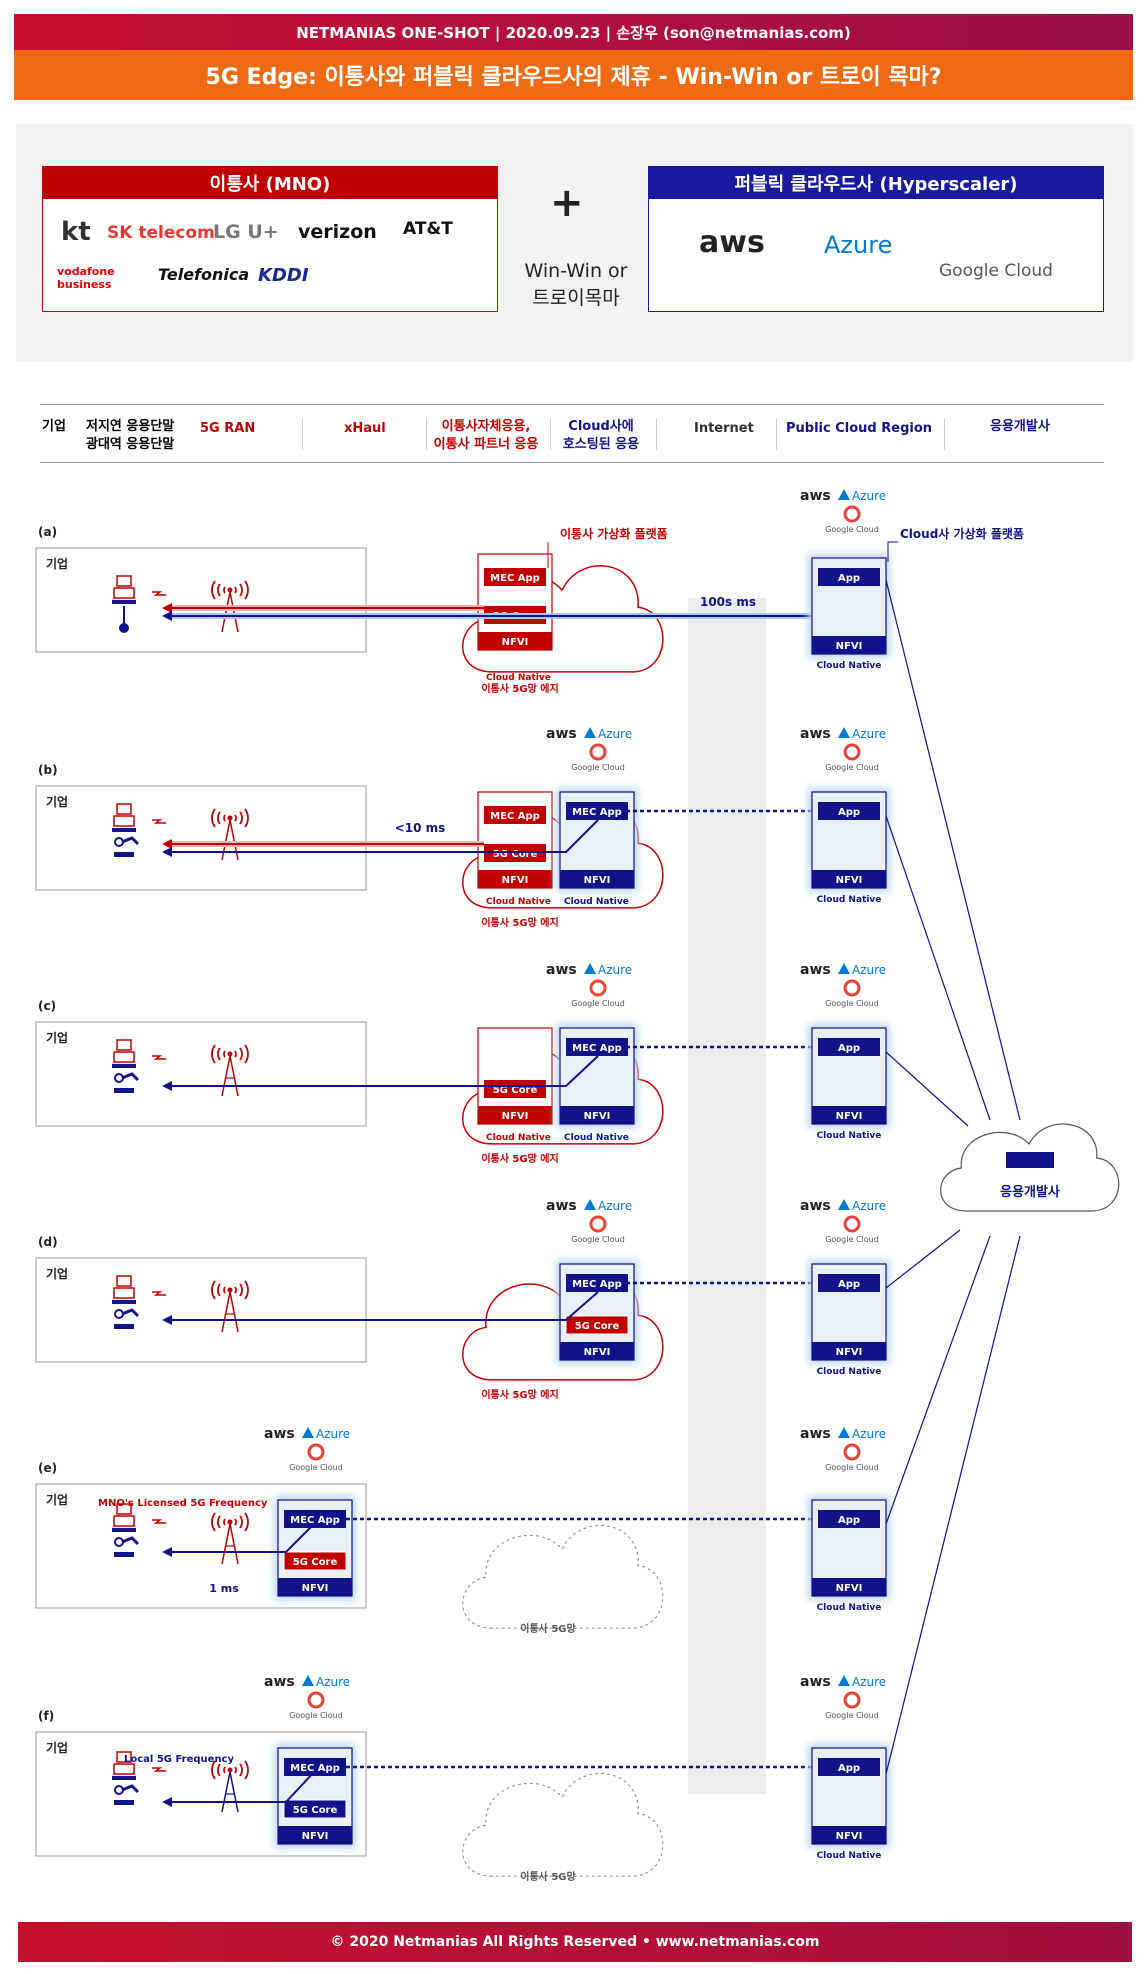 Image resolution: width=1147 pixels, height=1974 pixels. I want to click on mno-edge-label: 이통사 5G망 에지, so click(519, 1158).